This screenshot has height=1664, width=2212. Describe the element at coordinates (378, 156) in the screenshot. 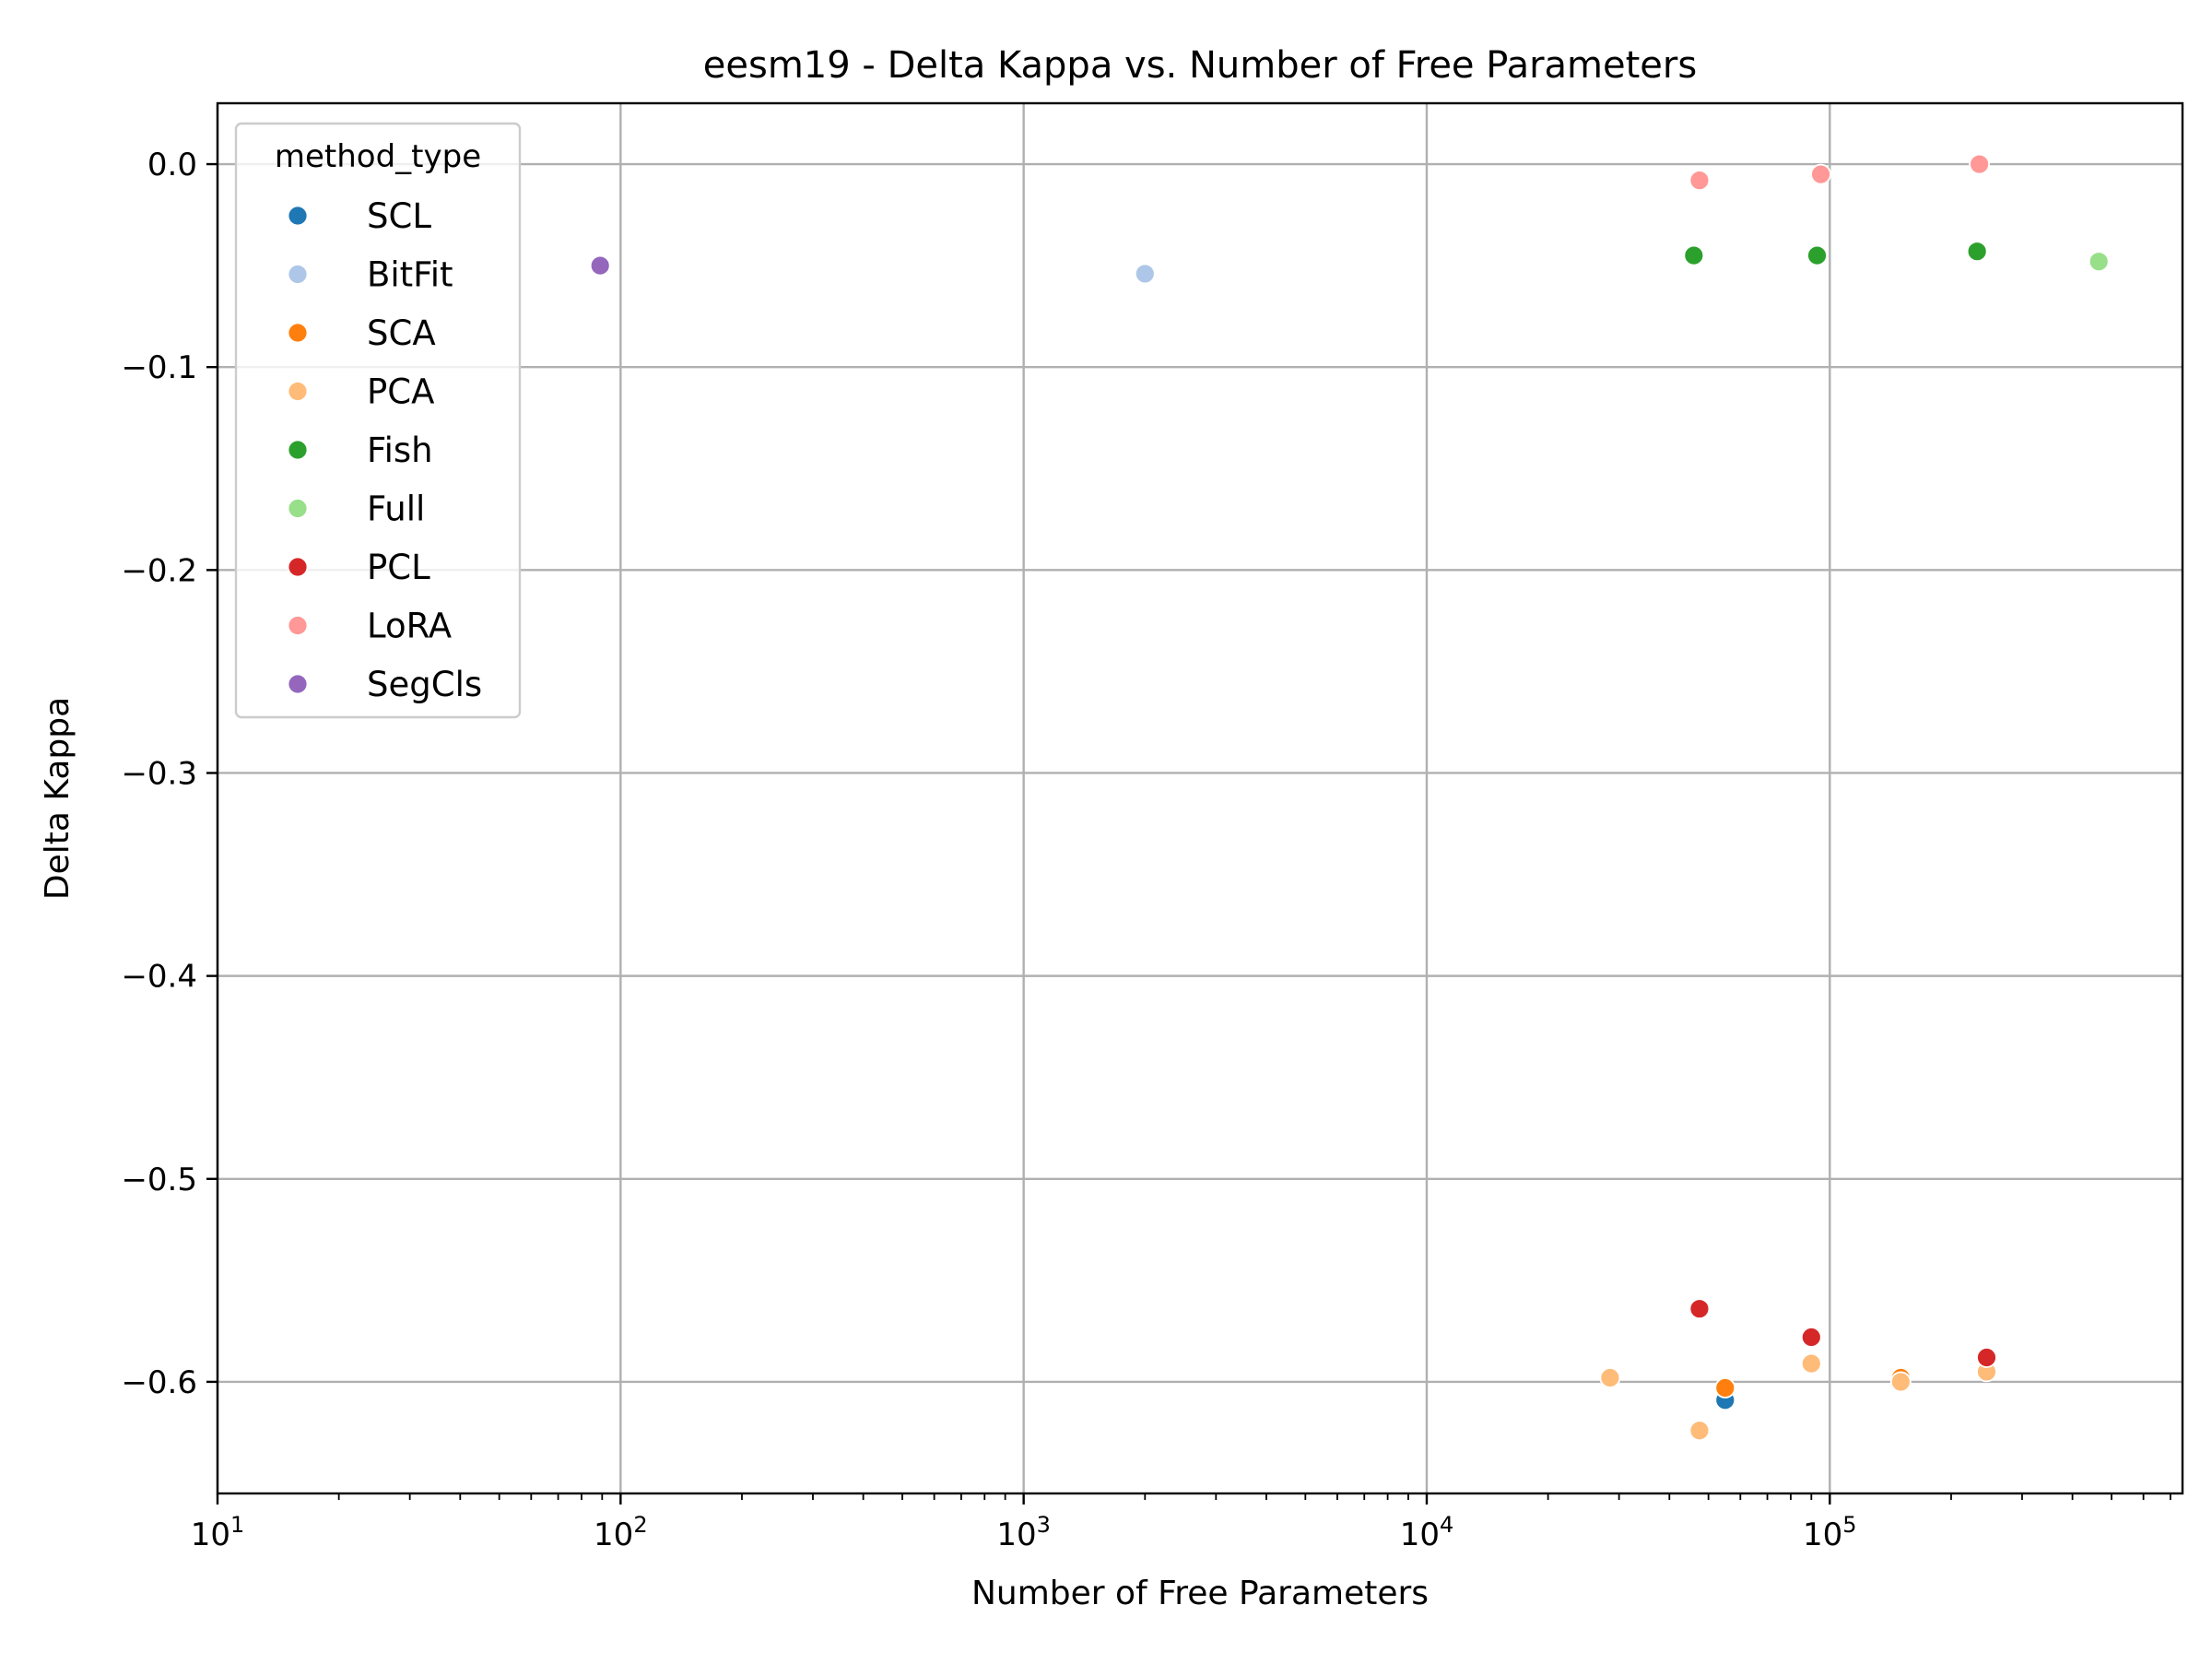

I see `legend-title: method_type` at that location.